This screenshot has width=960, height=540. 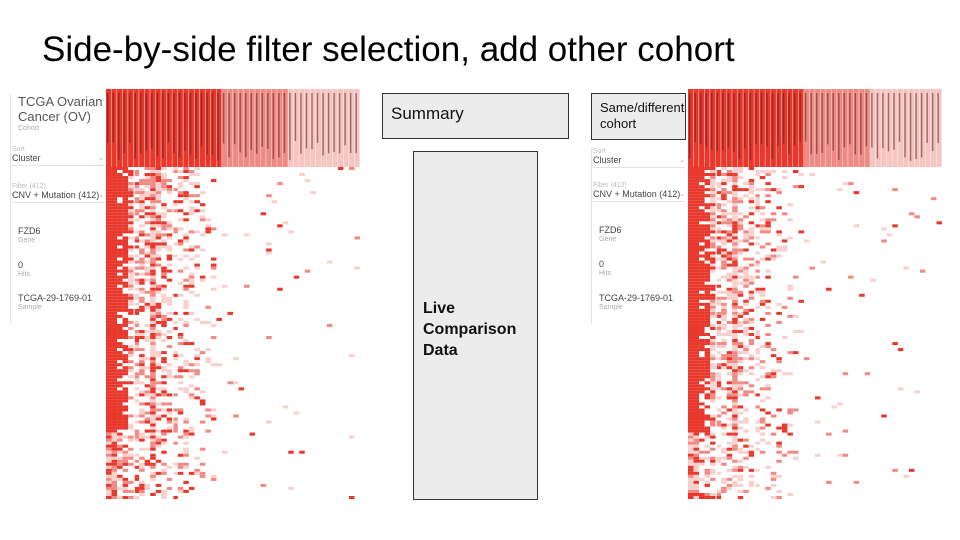 I want to click on cohort-selector: TCGA Ovarian Cancer (OV) Cohort, so click(x=62, y=113).